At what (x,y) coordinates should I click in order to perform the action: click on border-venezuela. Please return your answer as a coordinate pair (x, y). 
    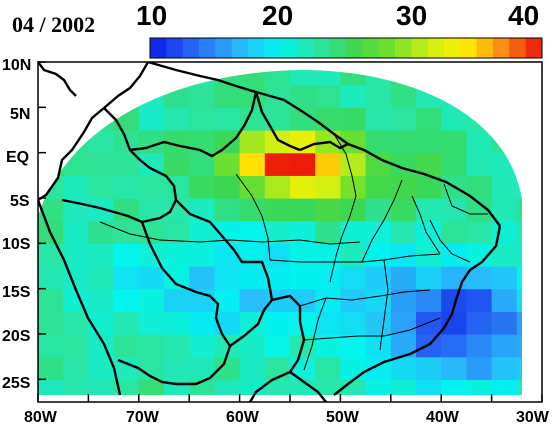
    Looking at the image, I should click on (193, 124).